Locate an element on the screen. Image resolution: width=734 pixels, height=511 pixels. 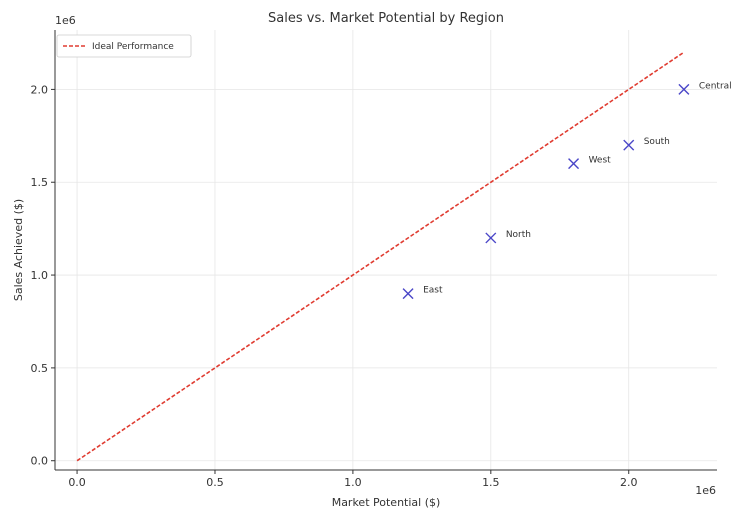
data-point-south is located at coordinates (629, 145).